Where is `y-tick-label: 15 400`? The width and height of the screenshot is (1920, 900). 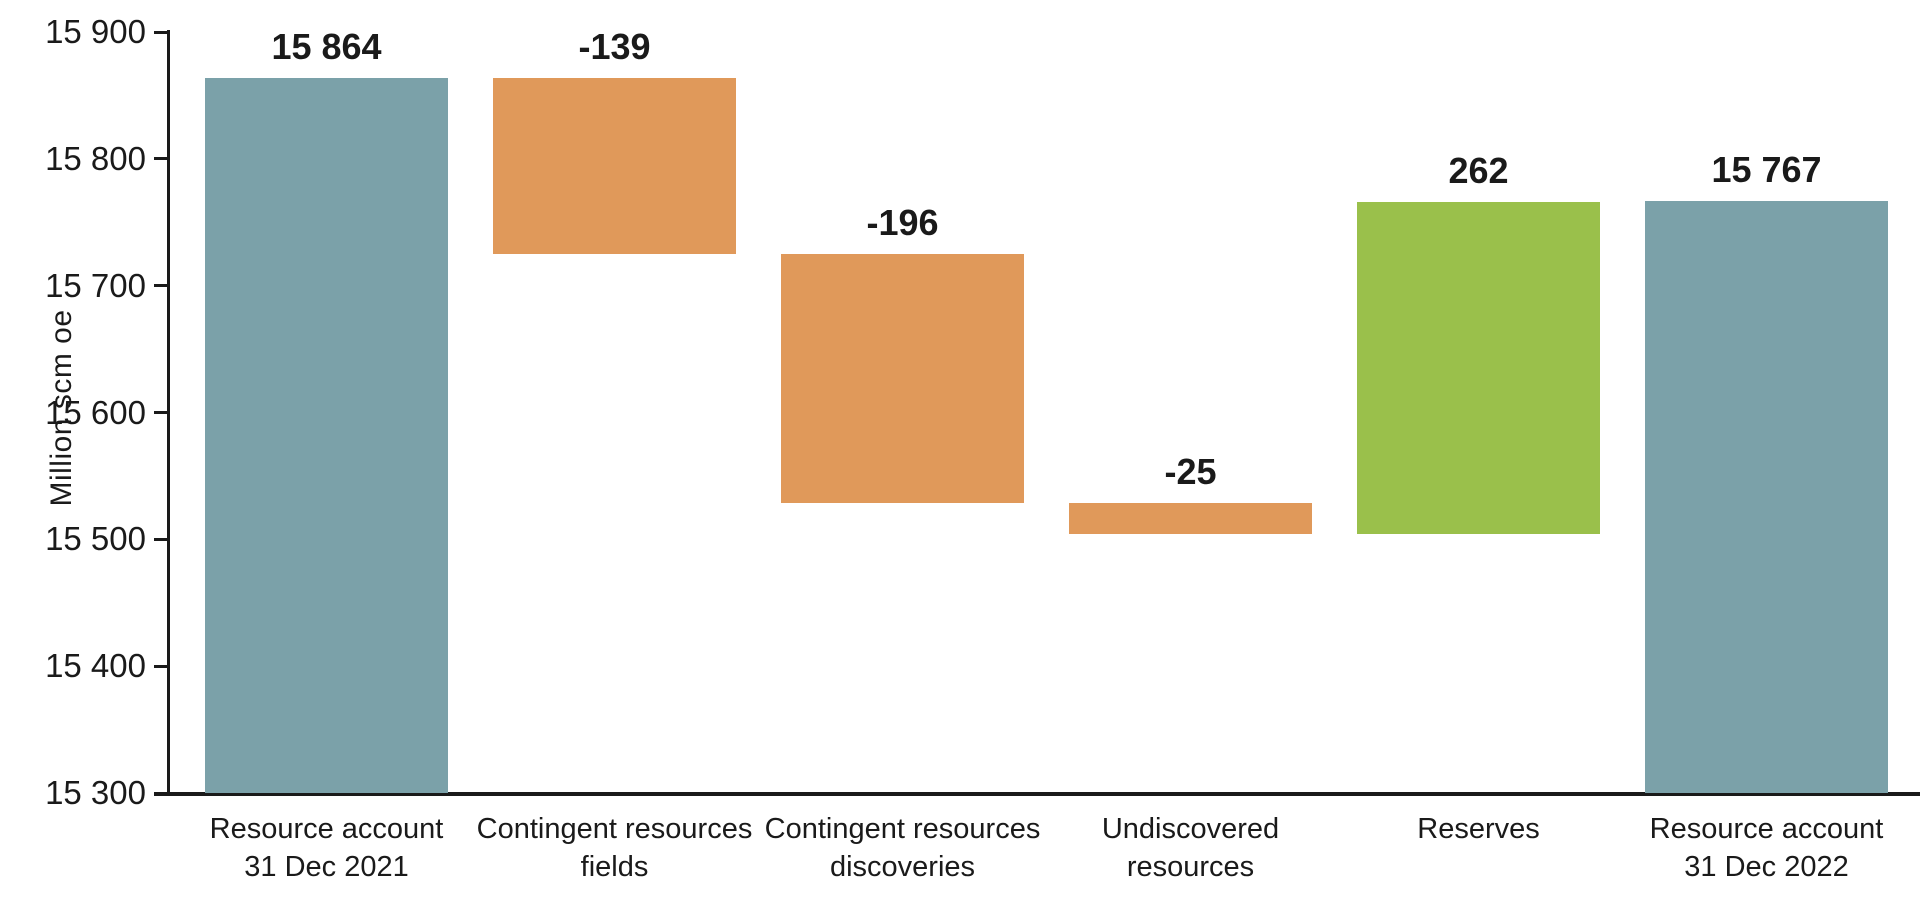
y-tick-label: 15 400 is located at coordinates (95, 666).